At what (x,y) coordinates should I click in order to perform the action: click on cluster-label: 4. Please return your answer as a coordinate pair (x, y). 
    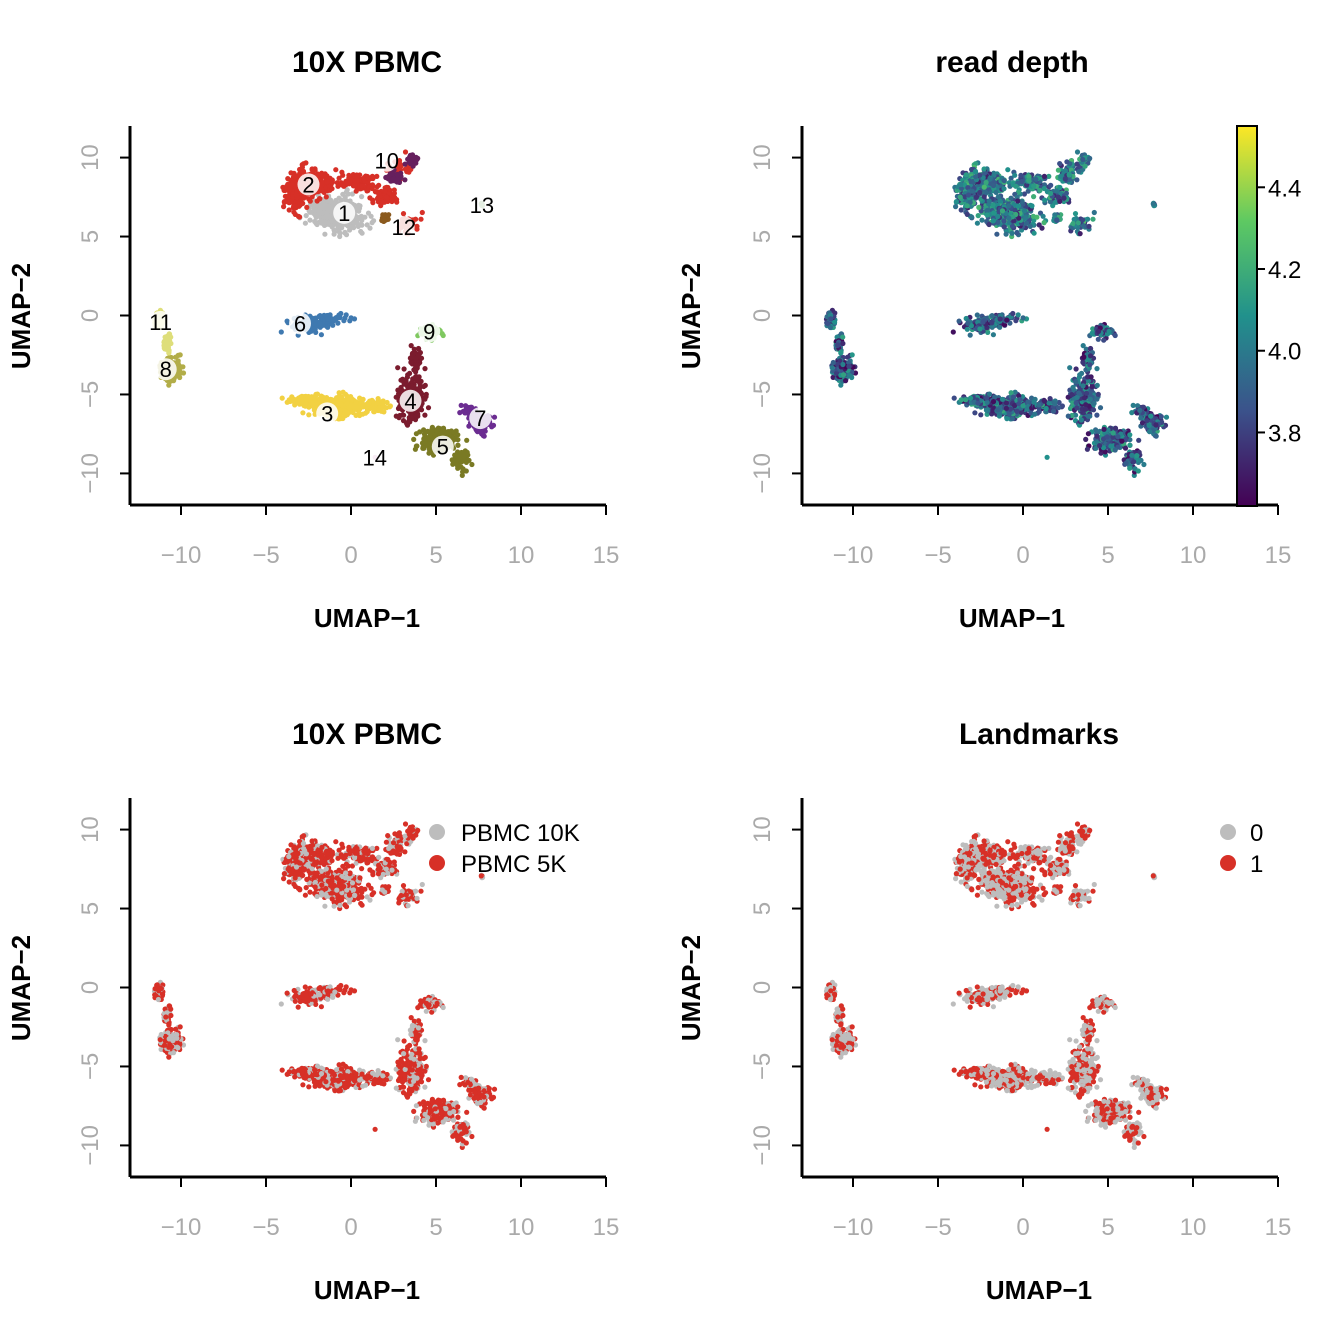
    Looking at the image, I should click on (410, 401).